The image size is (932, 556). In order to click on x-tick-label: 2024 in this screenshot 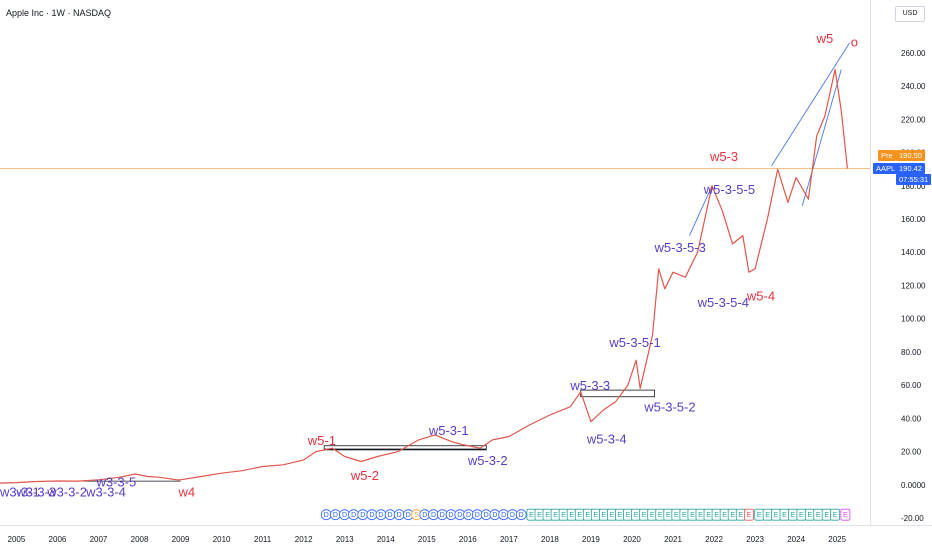, I will do `click(796, 539)`.